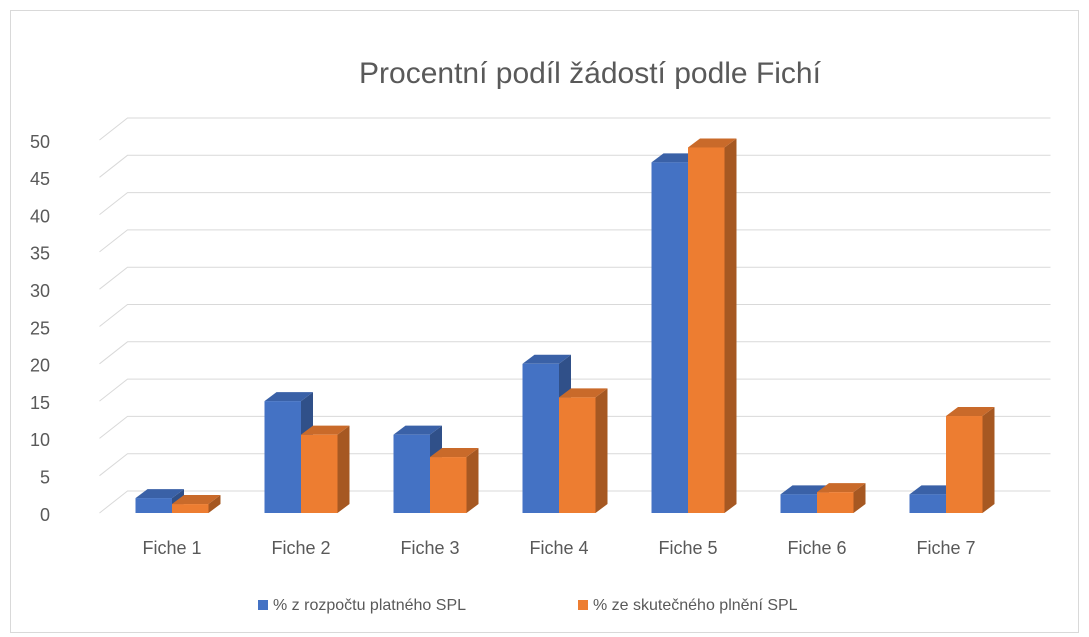 Image resolution: width=1089 pixels, height=637 pixels. What do you see at coordinates (45, 477) in the screenshot?
I see `y-tick-label: 5` at bounding box center [45, 477].